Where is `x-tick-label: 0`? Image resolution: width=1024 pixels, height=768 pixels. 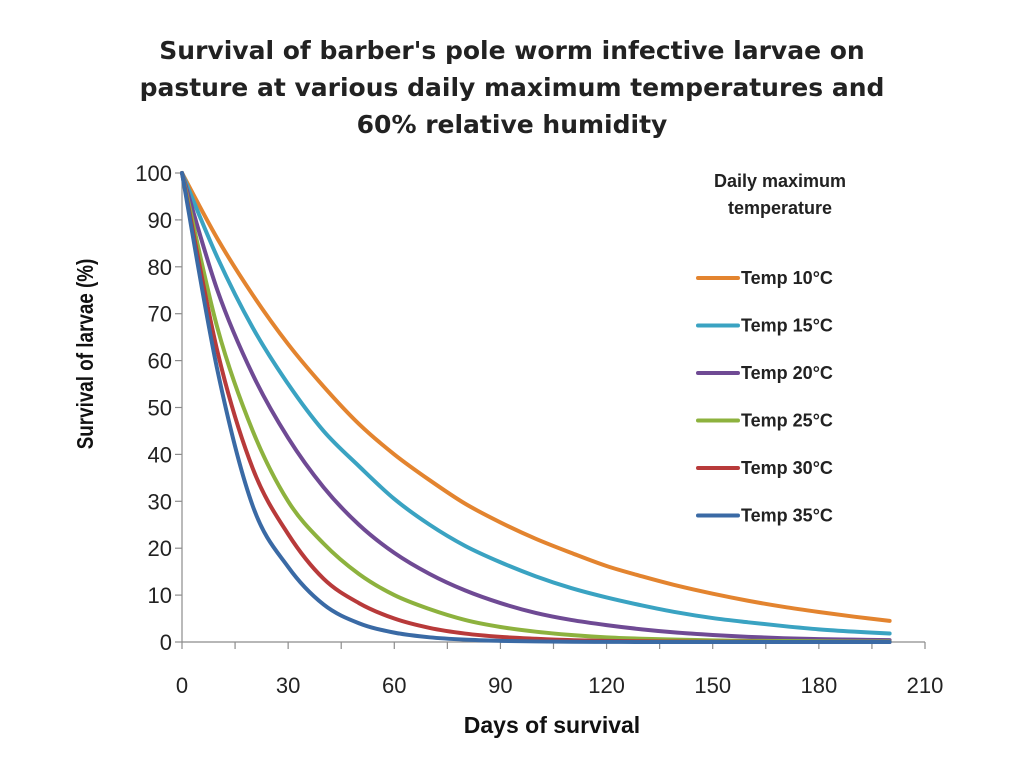 x-tick-label: 0 is located at coordinates (182, 685).